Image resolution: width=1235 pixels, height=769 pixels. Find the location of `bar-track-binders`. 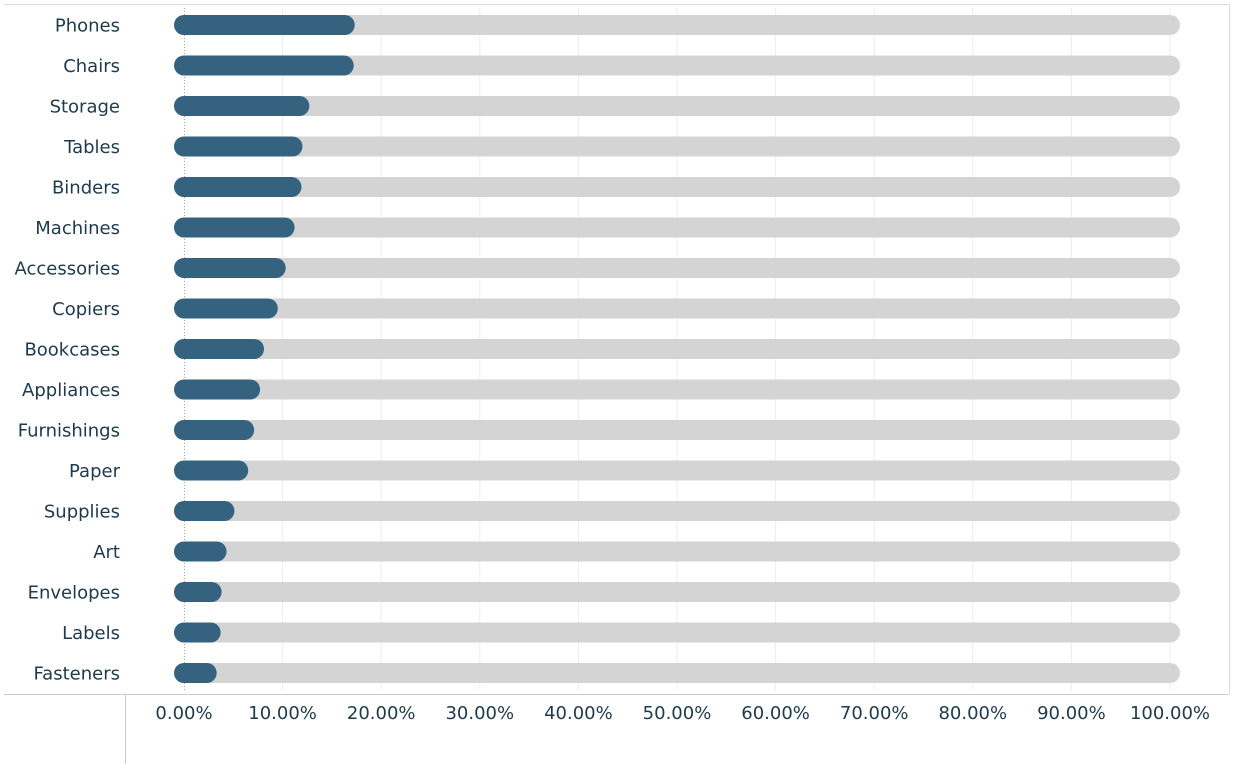

bar-track-binders is located at coordinates (677, 187).